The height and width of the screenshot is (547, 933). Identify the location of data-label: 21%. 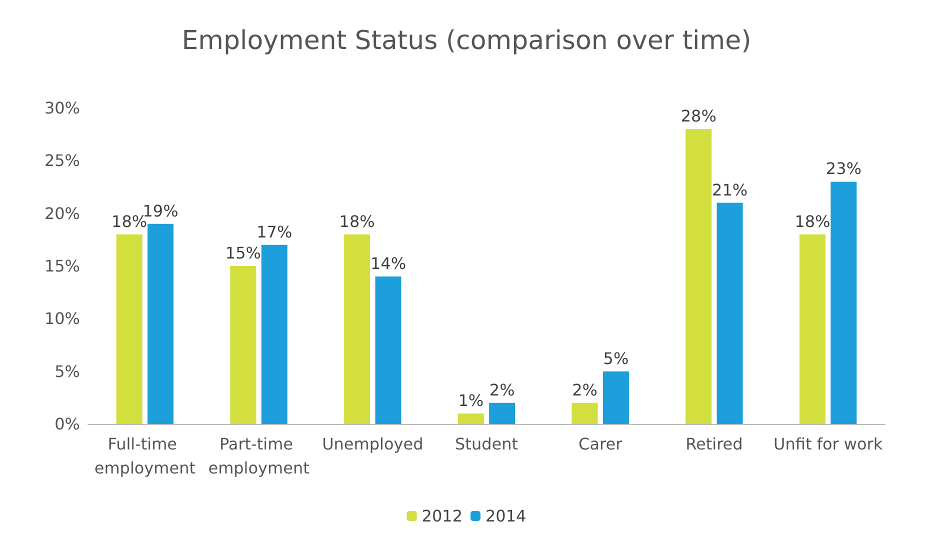
(730, 190).